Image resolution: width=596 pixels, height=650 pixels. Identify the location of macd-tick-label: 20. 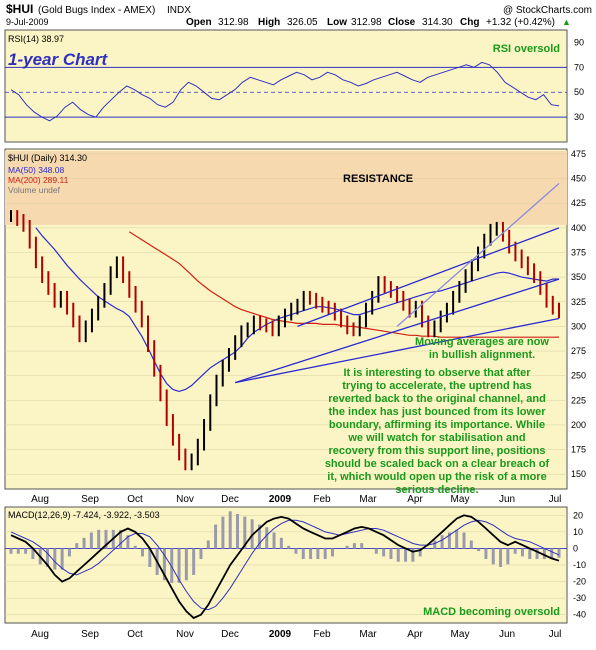
(578, 515).